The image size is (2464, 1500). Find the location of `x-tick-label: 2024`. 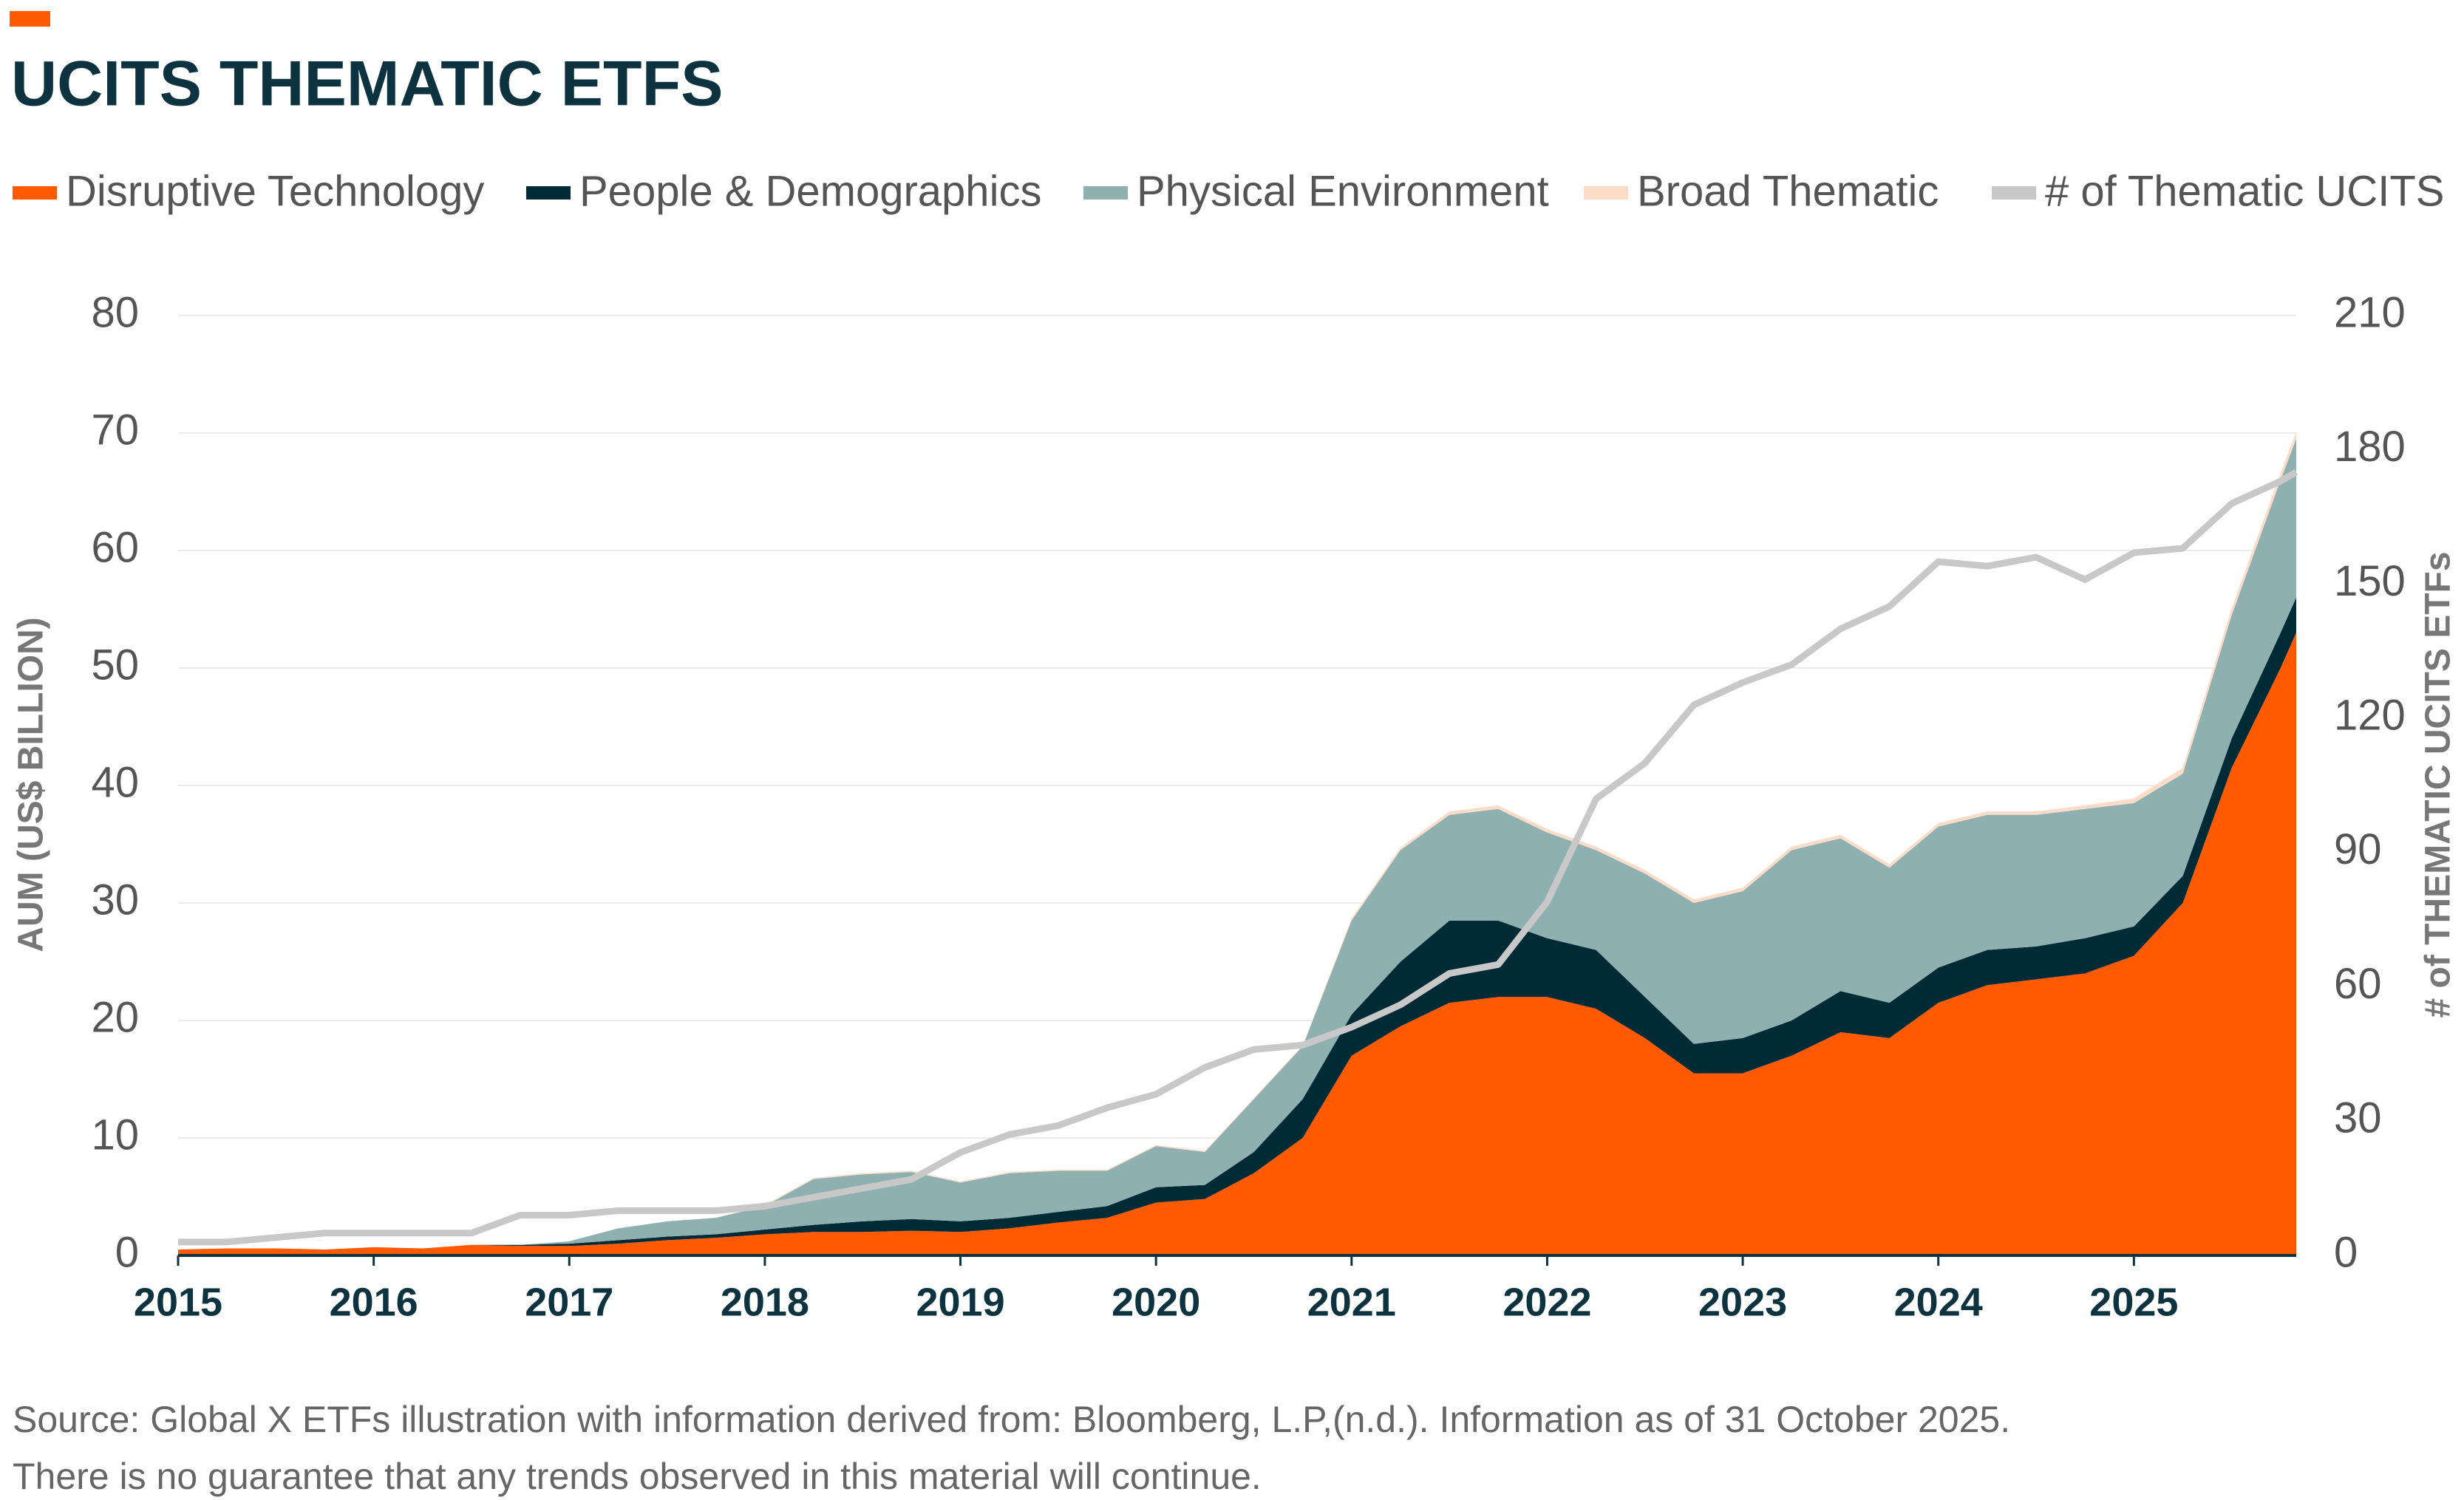

x-tick-label: 2024 is located at coordinates (1938, 1302).